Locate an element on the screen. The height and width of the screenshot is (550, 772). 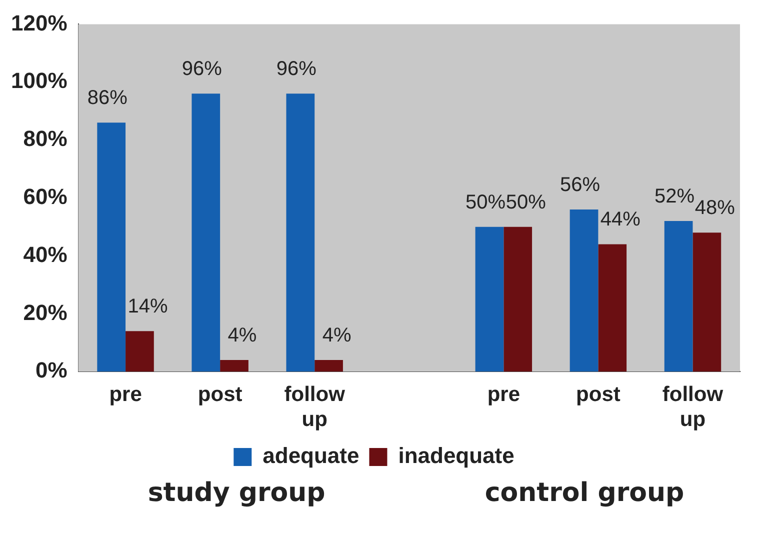
data-label: 52% is located at coordinates (674, 197).